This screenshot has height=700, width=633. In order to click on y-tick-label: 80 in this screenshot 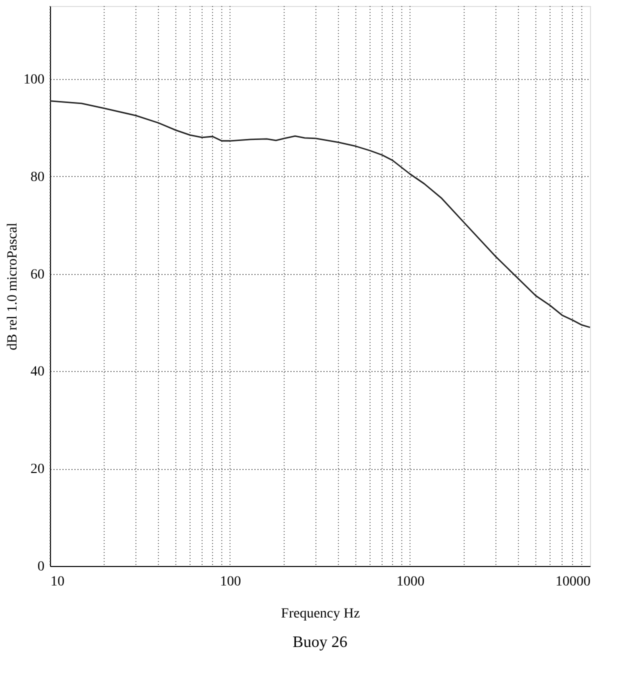, I will do `click(37, 177)`.